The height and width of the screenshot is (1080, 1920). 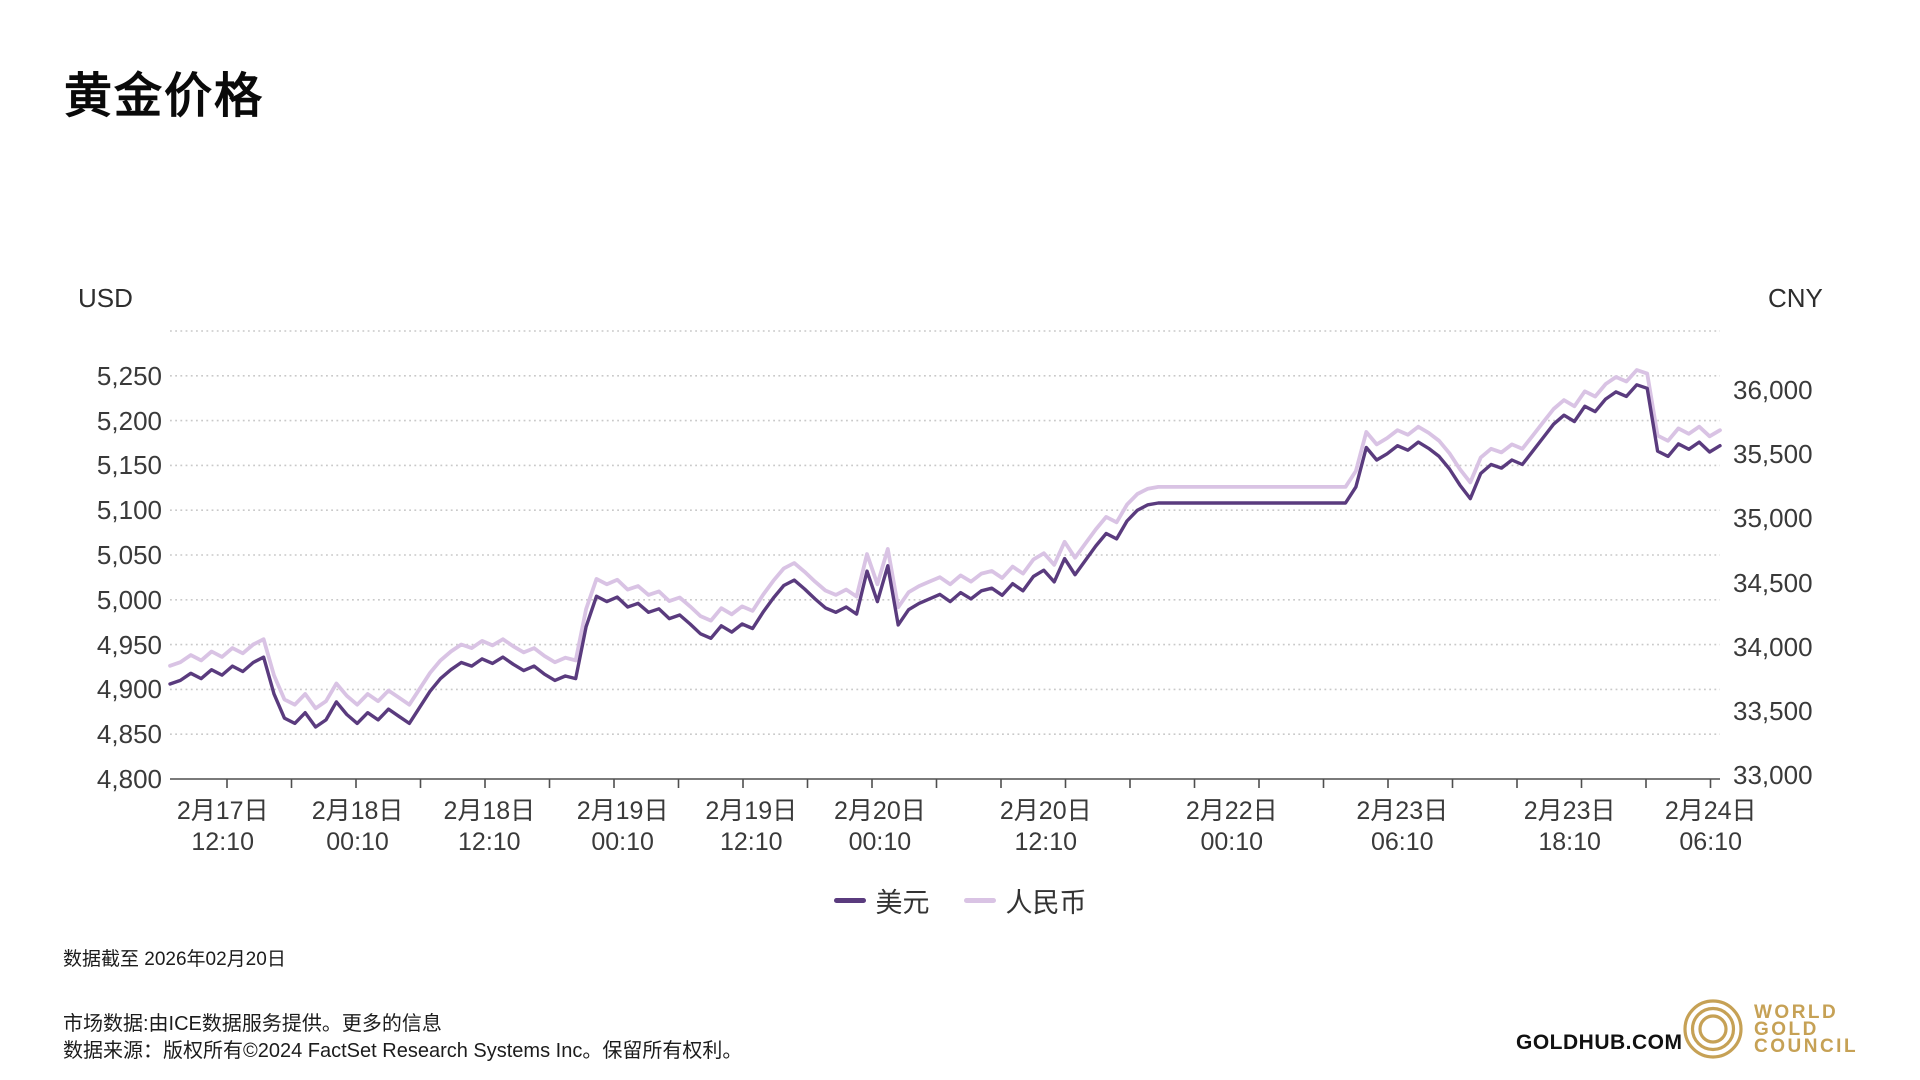 What do you see at coordinates (129, 689) in the screenshot?
I see `left-axis-label-4900: 4,900` at bounding box center [129, 689].